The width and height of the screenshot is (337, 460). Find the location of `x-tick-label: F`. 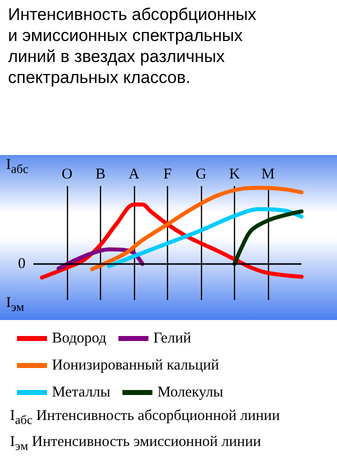

x-tick-label: F is located at coordinates (167, 174).